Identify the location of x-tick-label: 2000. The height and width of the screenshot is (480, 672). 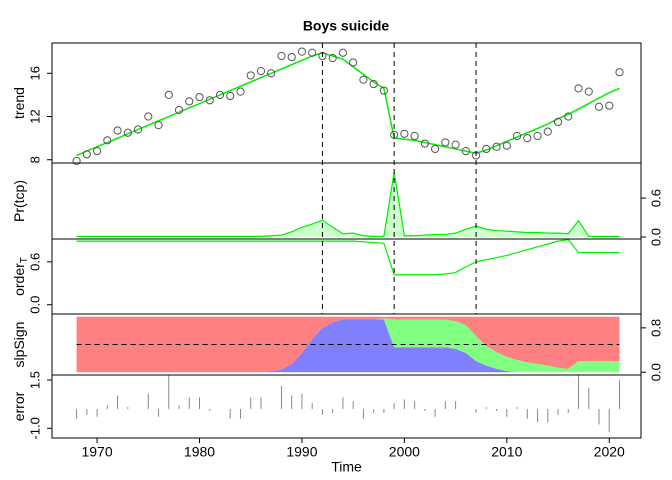
(404, 452).